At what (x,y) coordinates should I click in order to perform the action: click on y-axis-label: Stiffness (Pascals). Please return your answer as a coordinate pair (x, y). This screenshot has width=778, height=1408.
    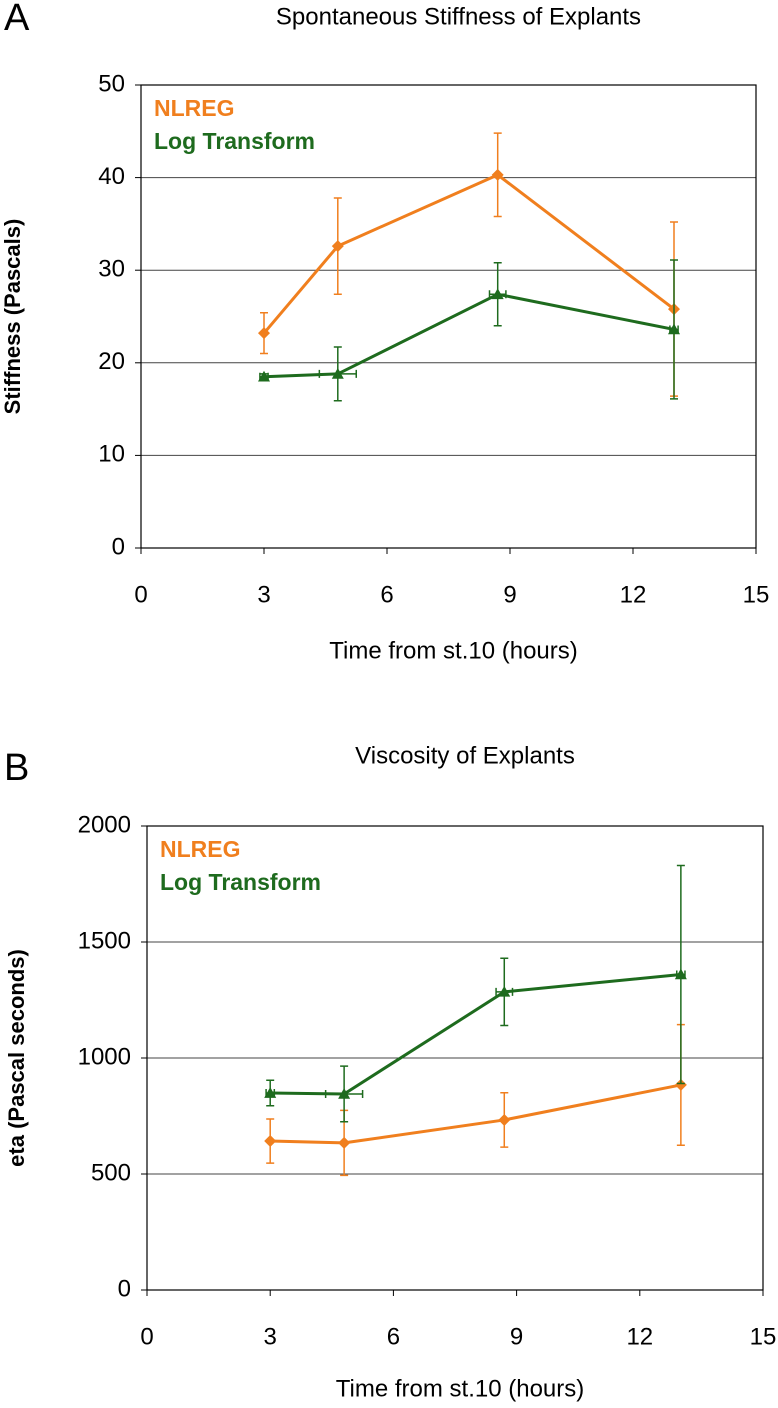
    Looking at the image, I should click on (12, 317).